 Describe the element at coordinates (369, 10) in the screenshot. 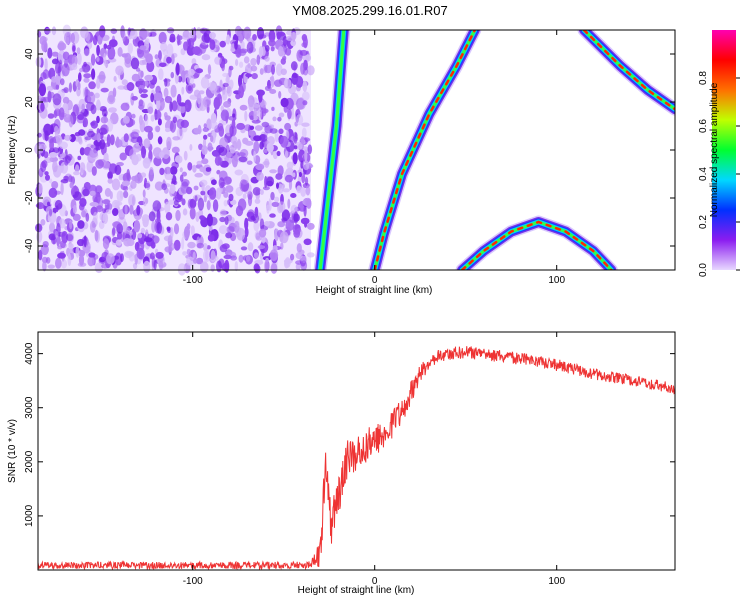

I see `figure-title: YM08.2025.299.16.01.R07` at that location.